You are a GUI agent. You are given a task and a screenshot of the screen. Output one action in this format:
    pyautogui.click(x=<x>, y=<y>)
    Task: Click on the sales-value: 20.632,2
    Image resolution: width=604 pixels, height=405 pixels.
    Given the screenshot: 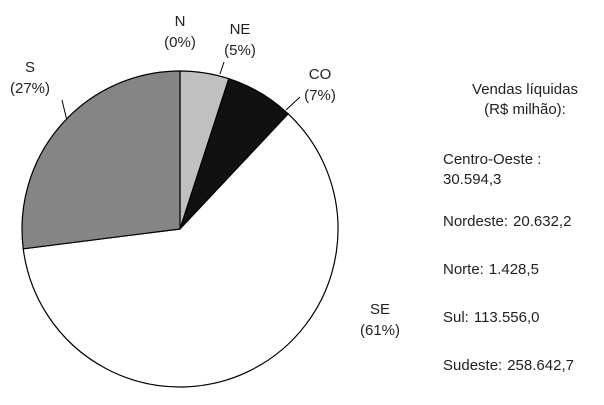 What is the action you would take?
    pyautogui.click(x=542, y=221)
    